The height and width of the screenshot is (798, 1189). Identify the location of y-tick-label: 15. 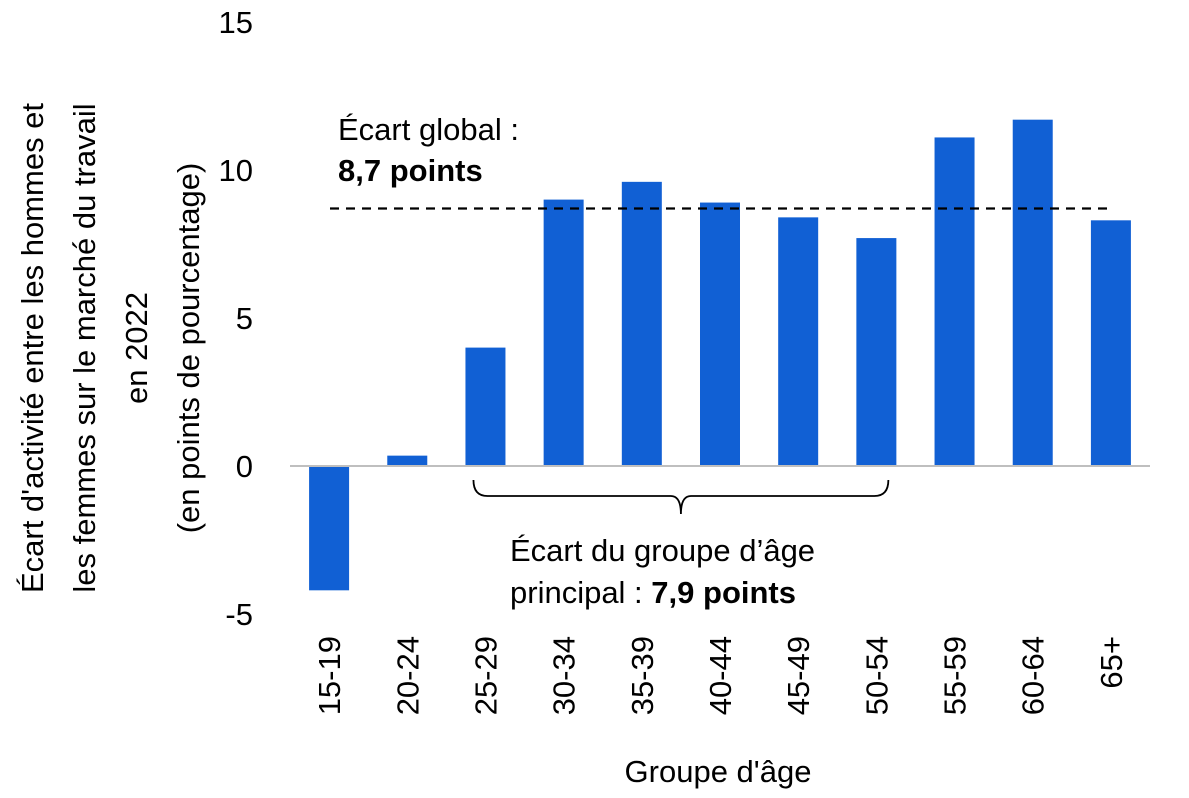
(236, 22).